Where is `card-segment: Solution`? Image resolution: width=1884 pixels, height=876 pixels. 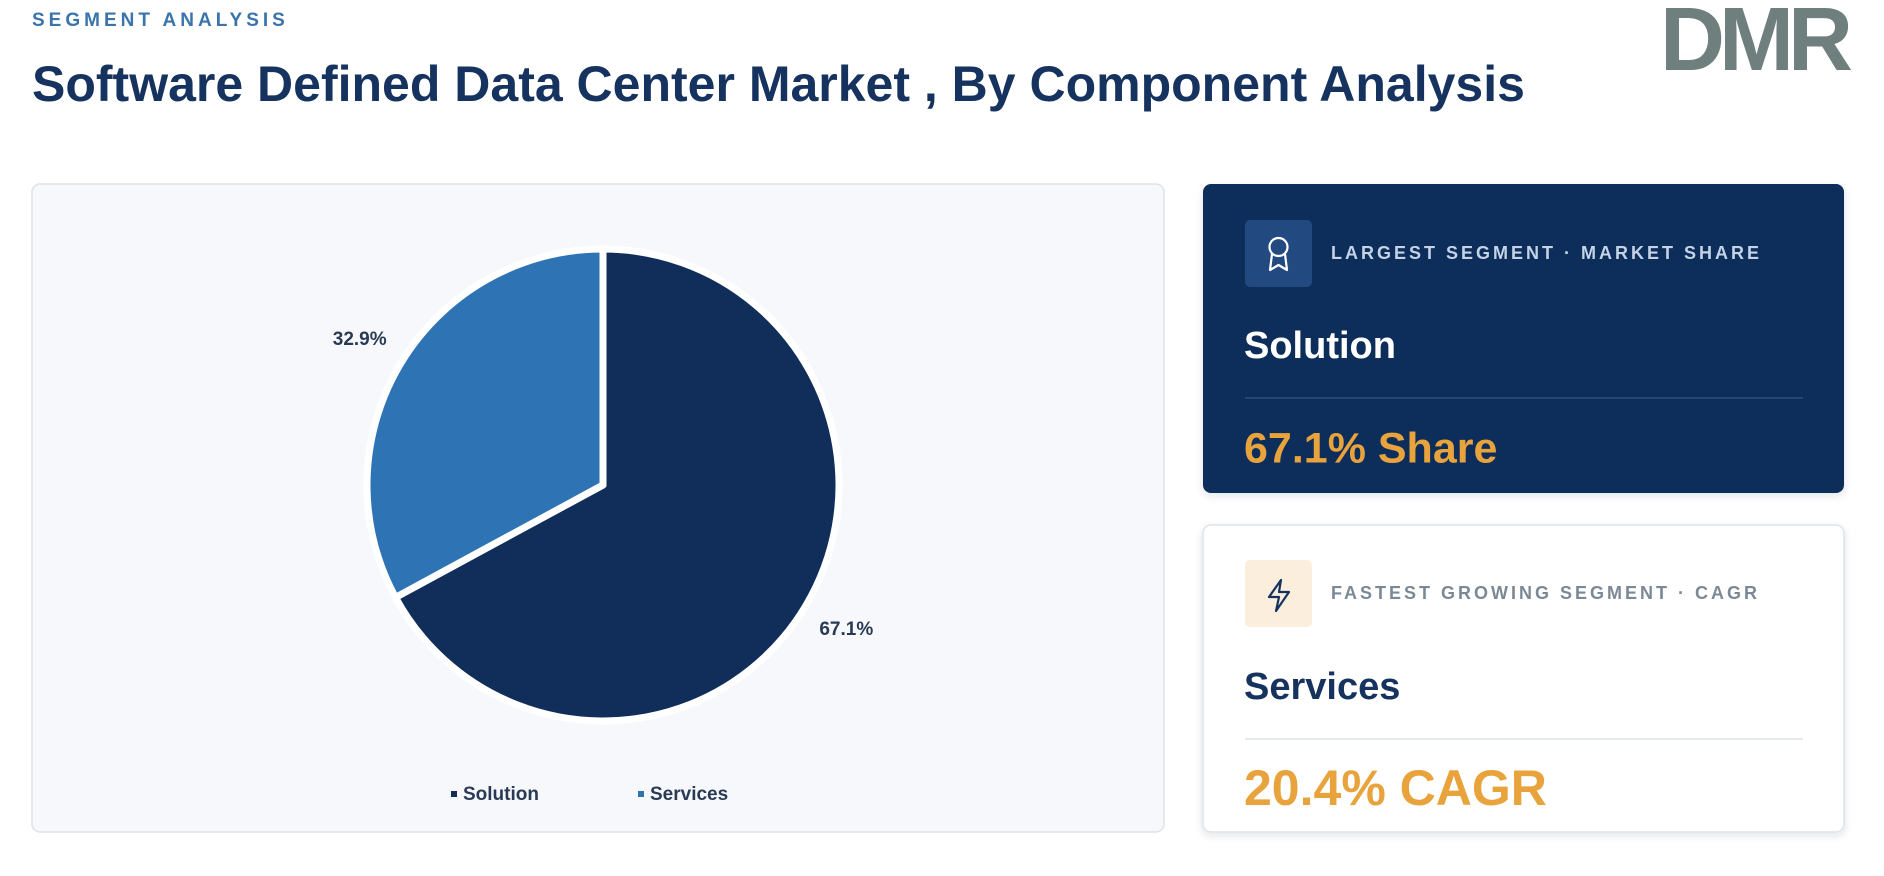 card-segment: Solution is located at coordinates (1320, 346).